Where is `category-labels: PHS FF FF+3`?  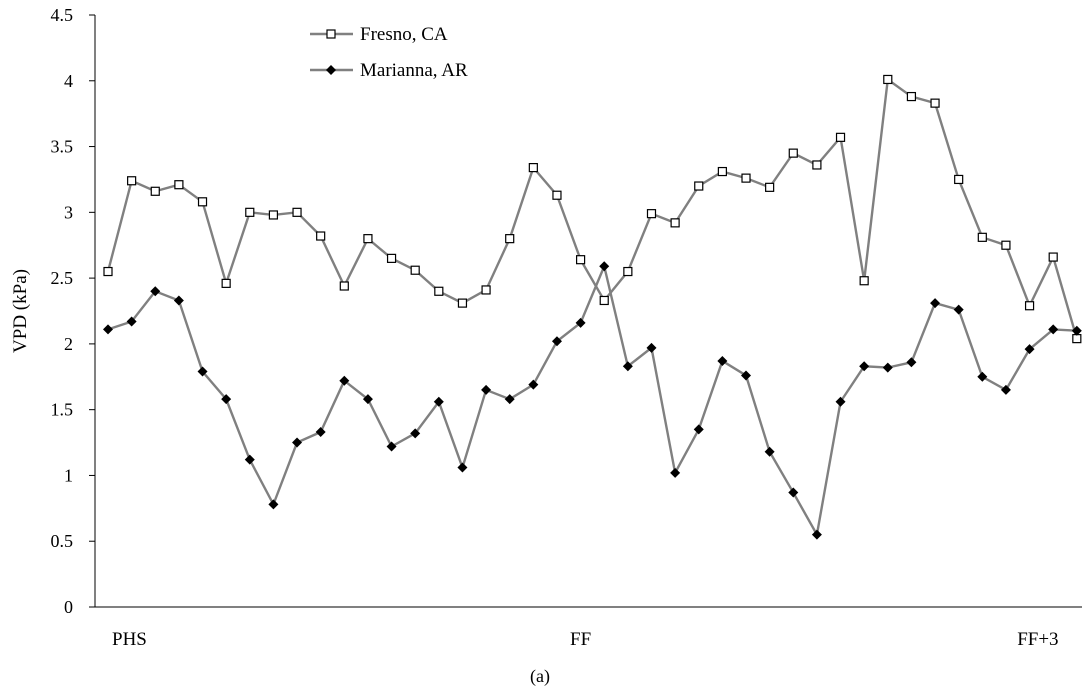
category-labels: PHS FF FF+3 is located at coordinates (585, 639).